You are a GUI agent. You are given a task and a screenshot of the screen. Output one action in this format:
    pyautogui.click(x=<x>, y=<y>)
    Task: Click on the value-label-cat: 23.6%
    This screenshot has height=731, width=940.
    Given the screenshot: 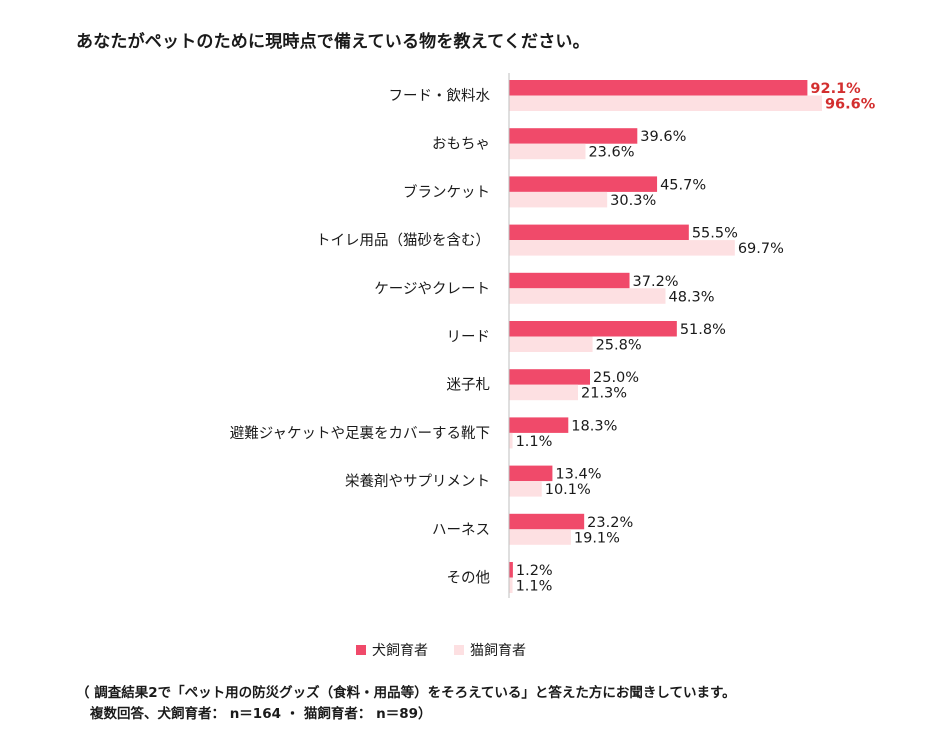 What is the action you would take?
    pyautogui.click(x=611, y=153)
    